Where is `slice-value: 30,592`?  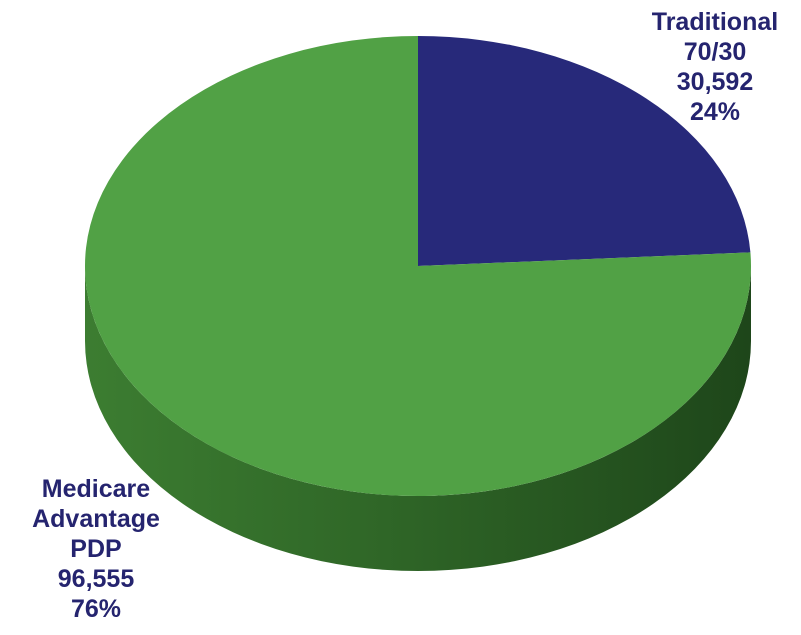
slice-value: 30,592 is located at coordinates (715, 82).